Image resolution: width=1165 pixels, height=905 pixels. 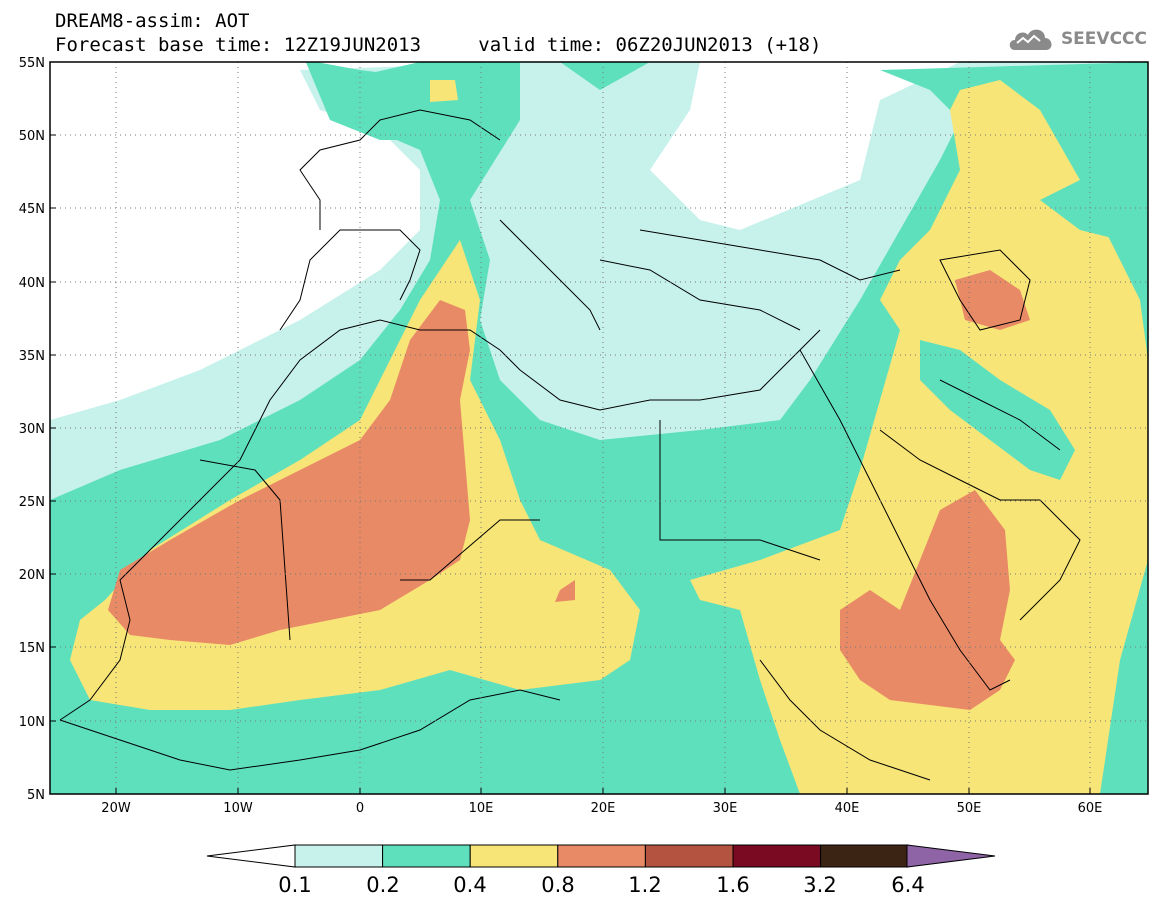 I want to click on base-time: Forecast base time: 12Z19JUN2013, so click(x=238, y=45).